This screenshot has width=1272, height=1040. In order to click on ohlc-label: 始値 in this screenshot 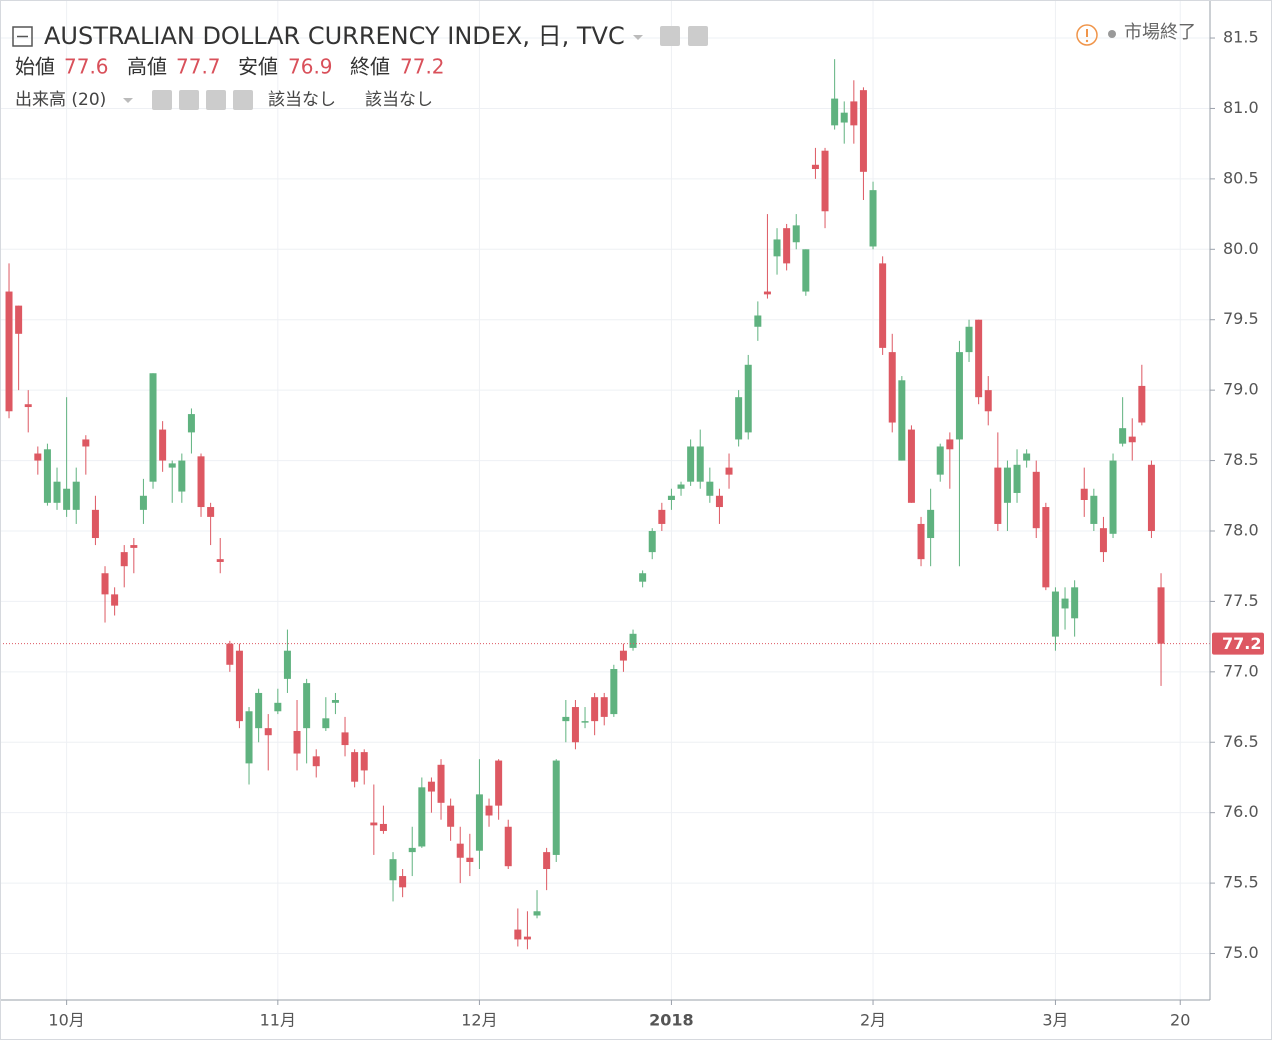, I will do `click(35, 67)`.